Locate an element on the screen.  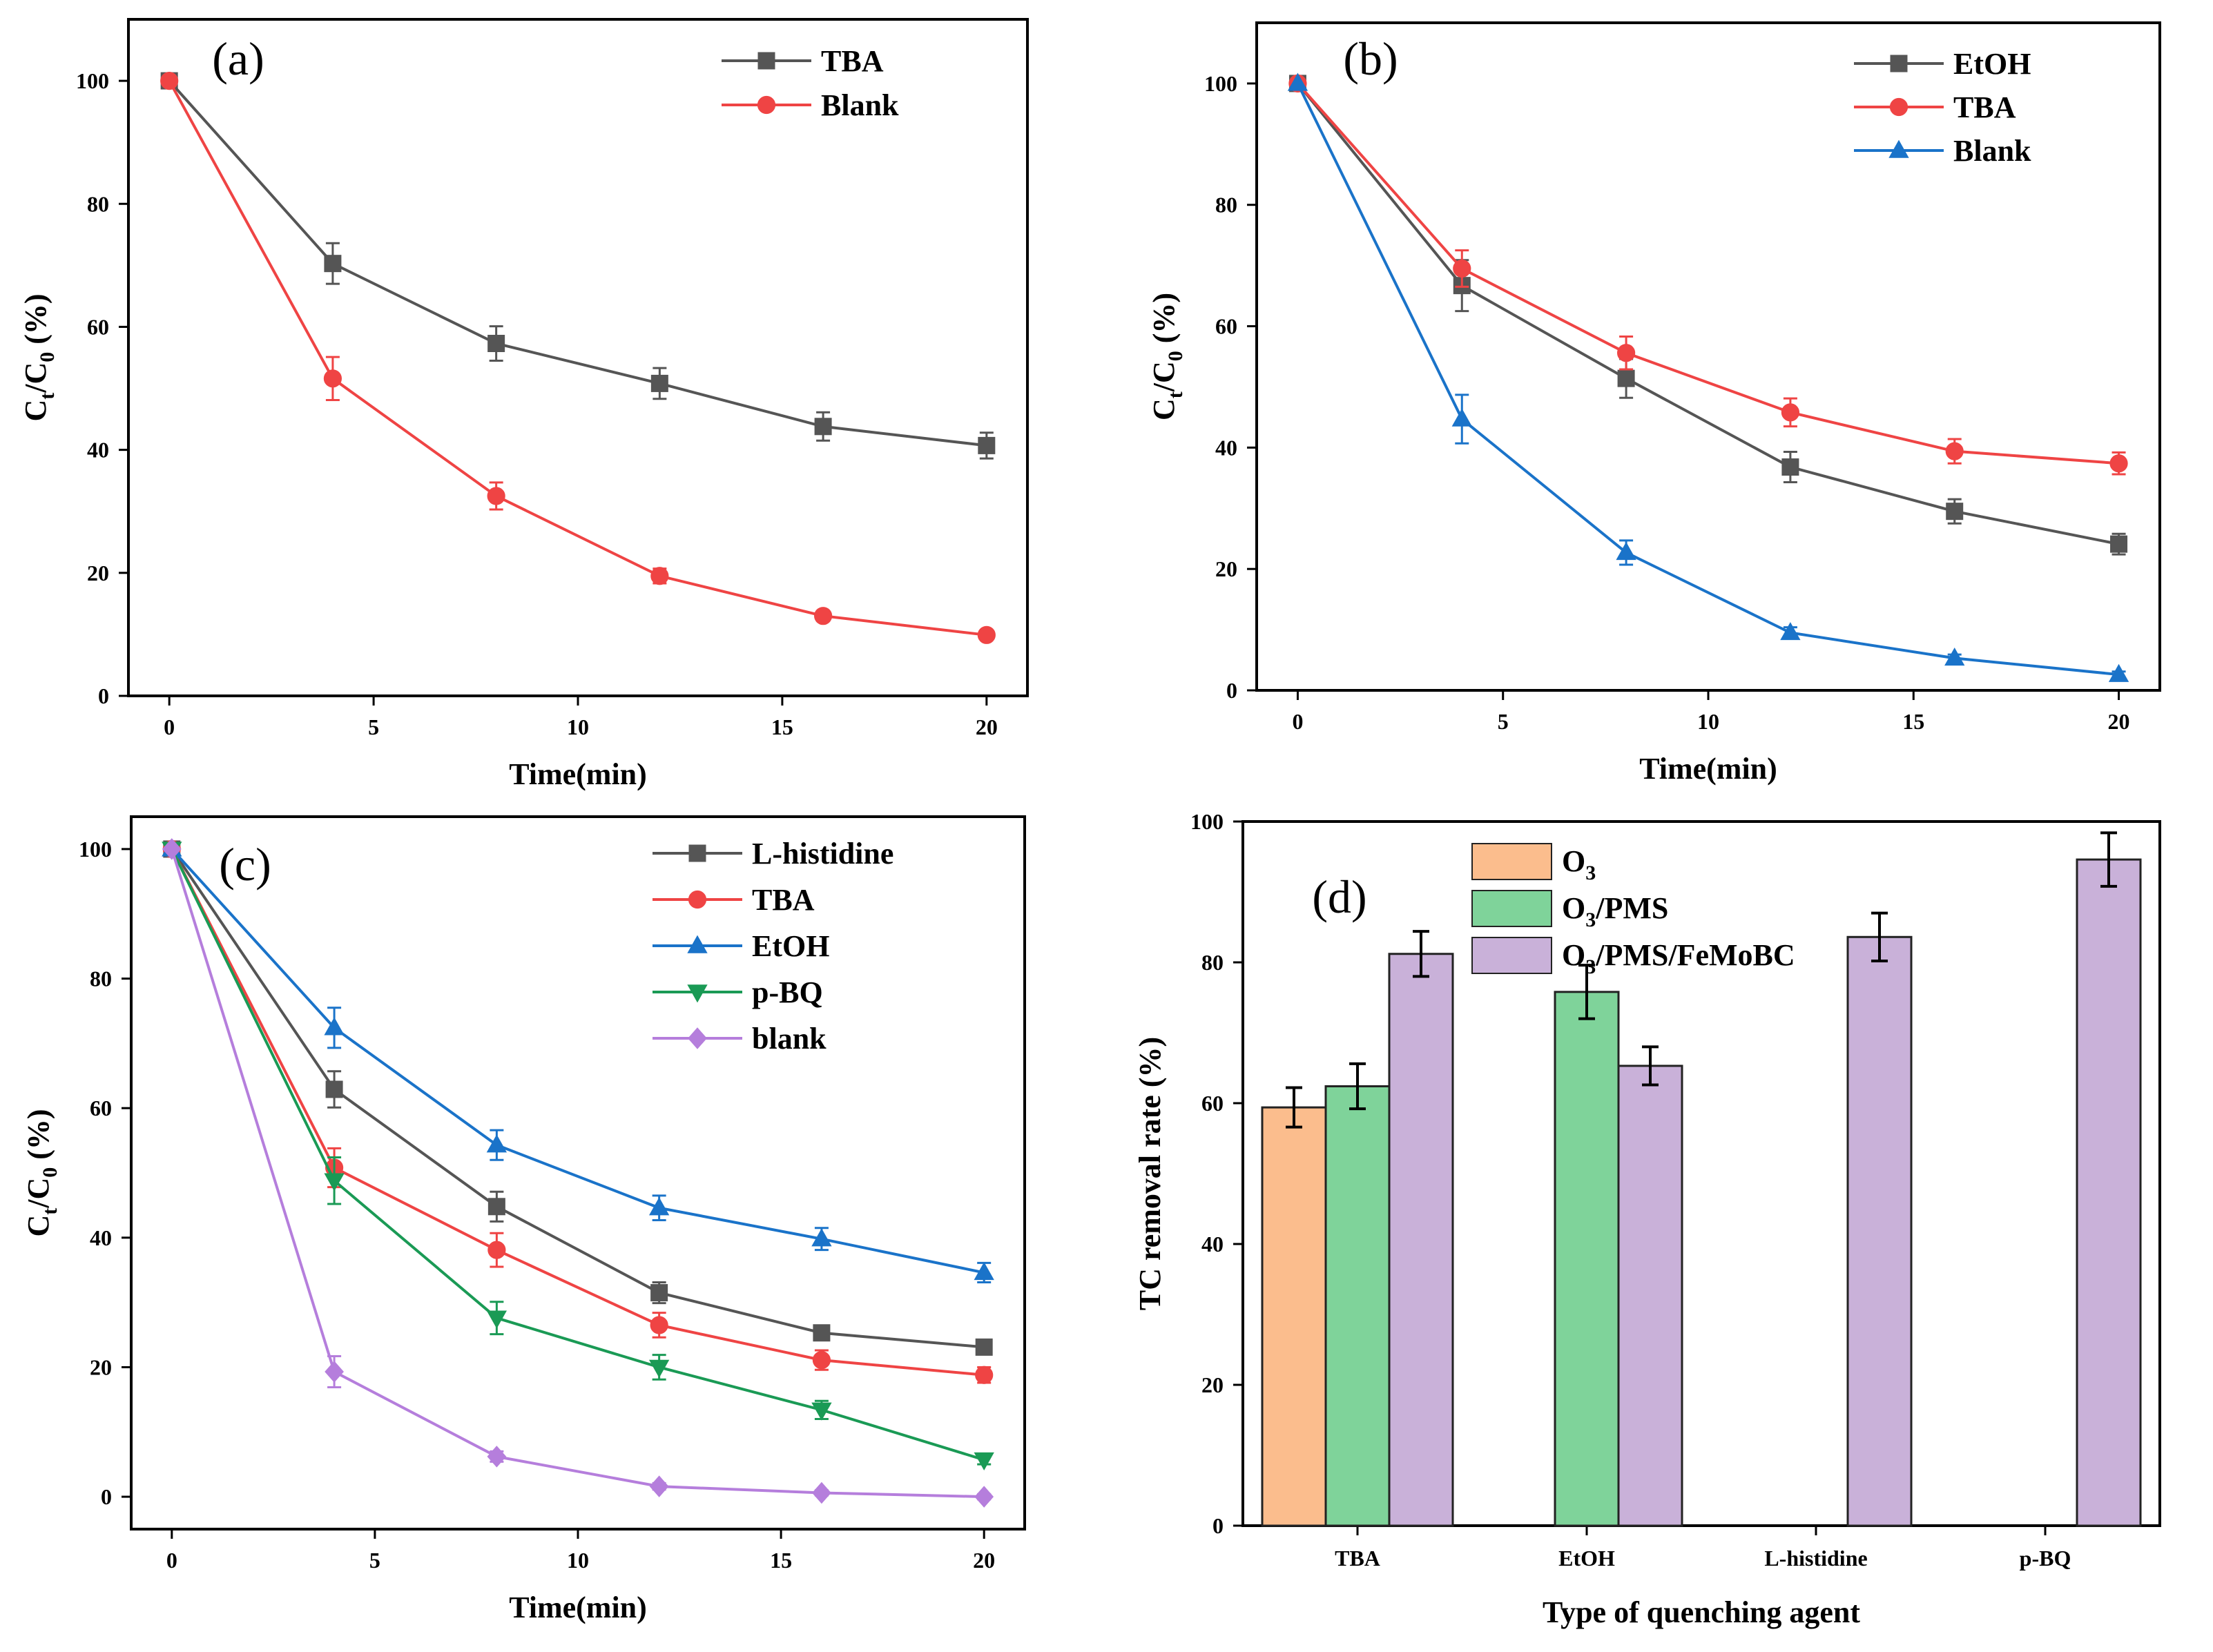
x-axis-label: Type of quenching agent is located at coordinates (1701, 1612).